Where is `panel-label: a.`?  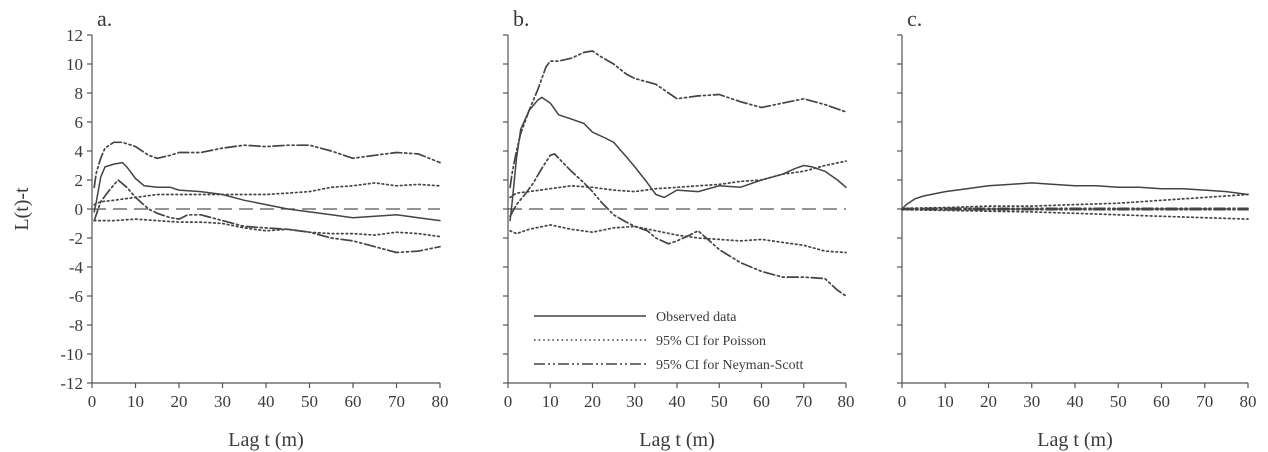
panel-label: a. is located at coordinates (104, 18).